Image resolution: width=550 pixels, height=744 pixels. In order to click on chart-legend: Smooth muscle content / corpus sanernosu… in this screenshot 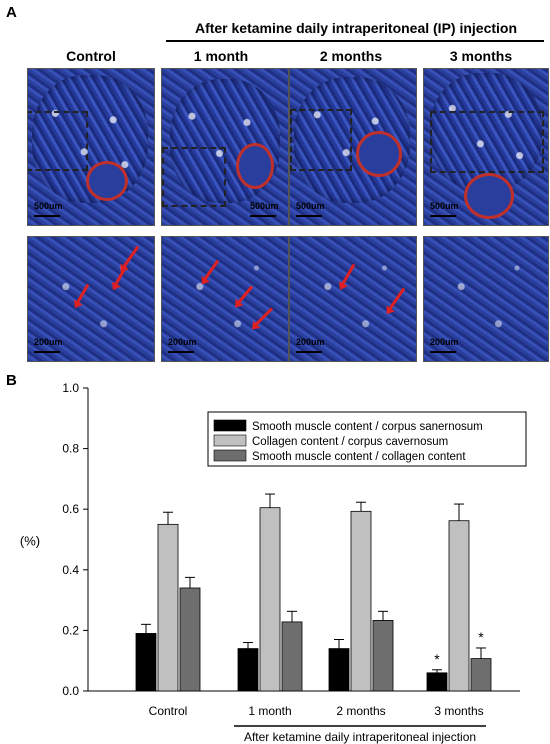, I will do `click(367, 439)`.